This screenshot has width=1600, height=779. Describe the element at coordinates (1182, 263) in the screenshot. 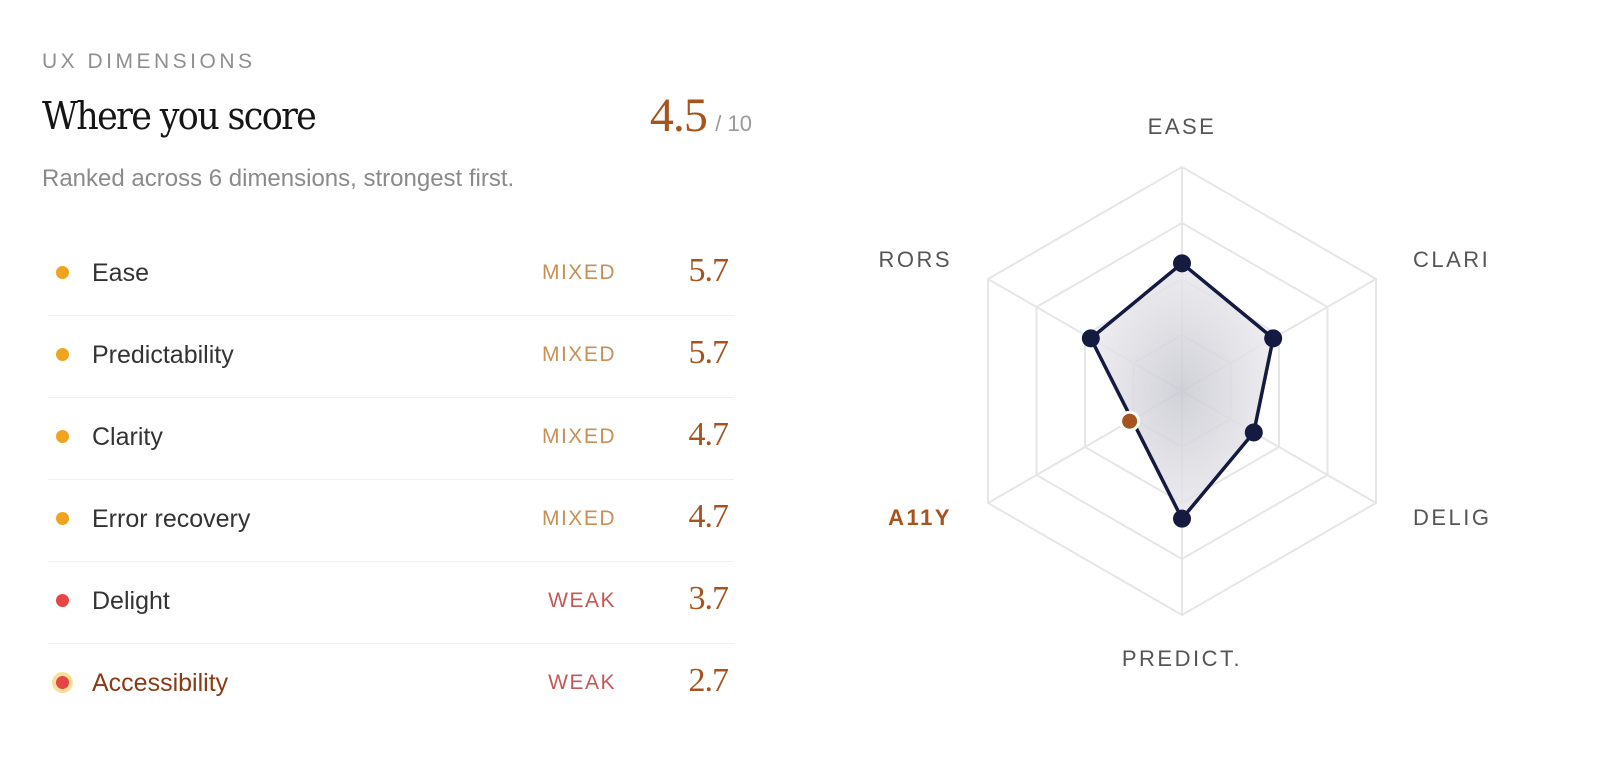

I see `radar-point-ease` at that location.